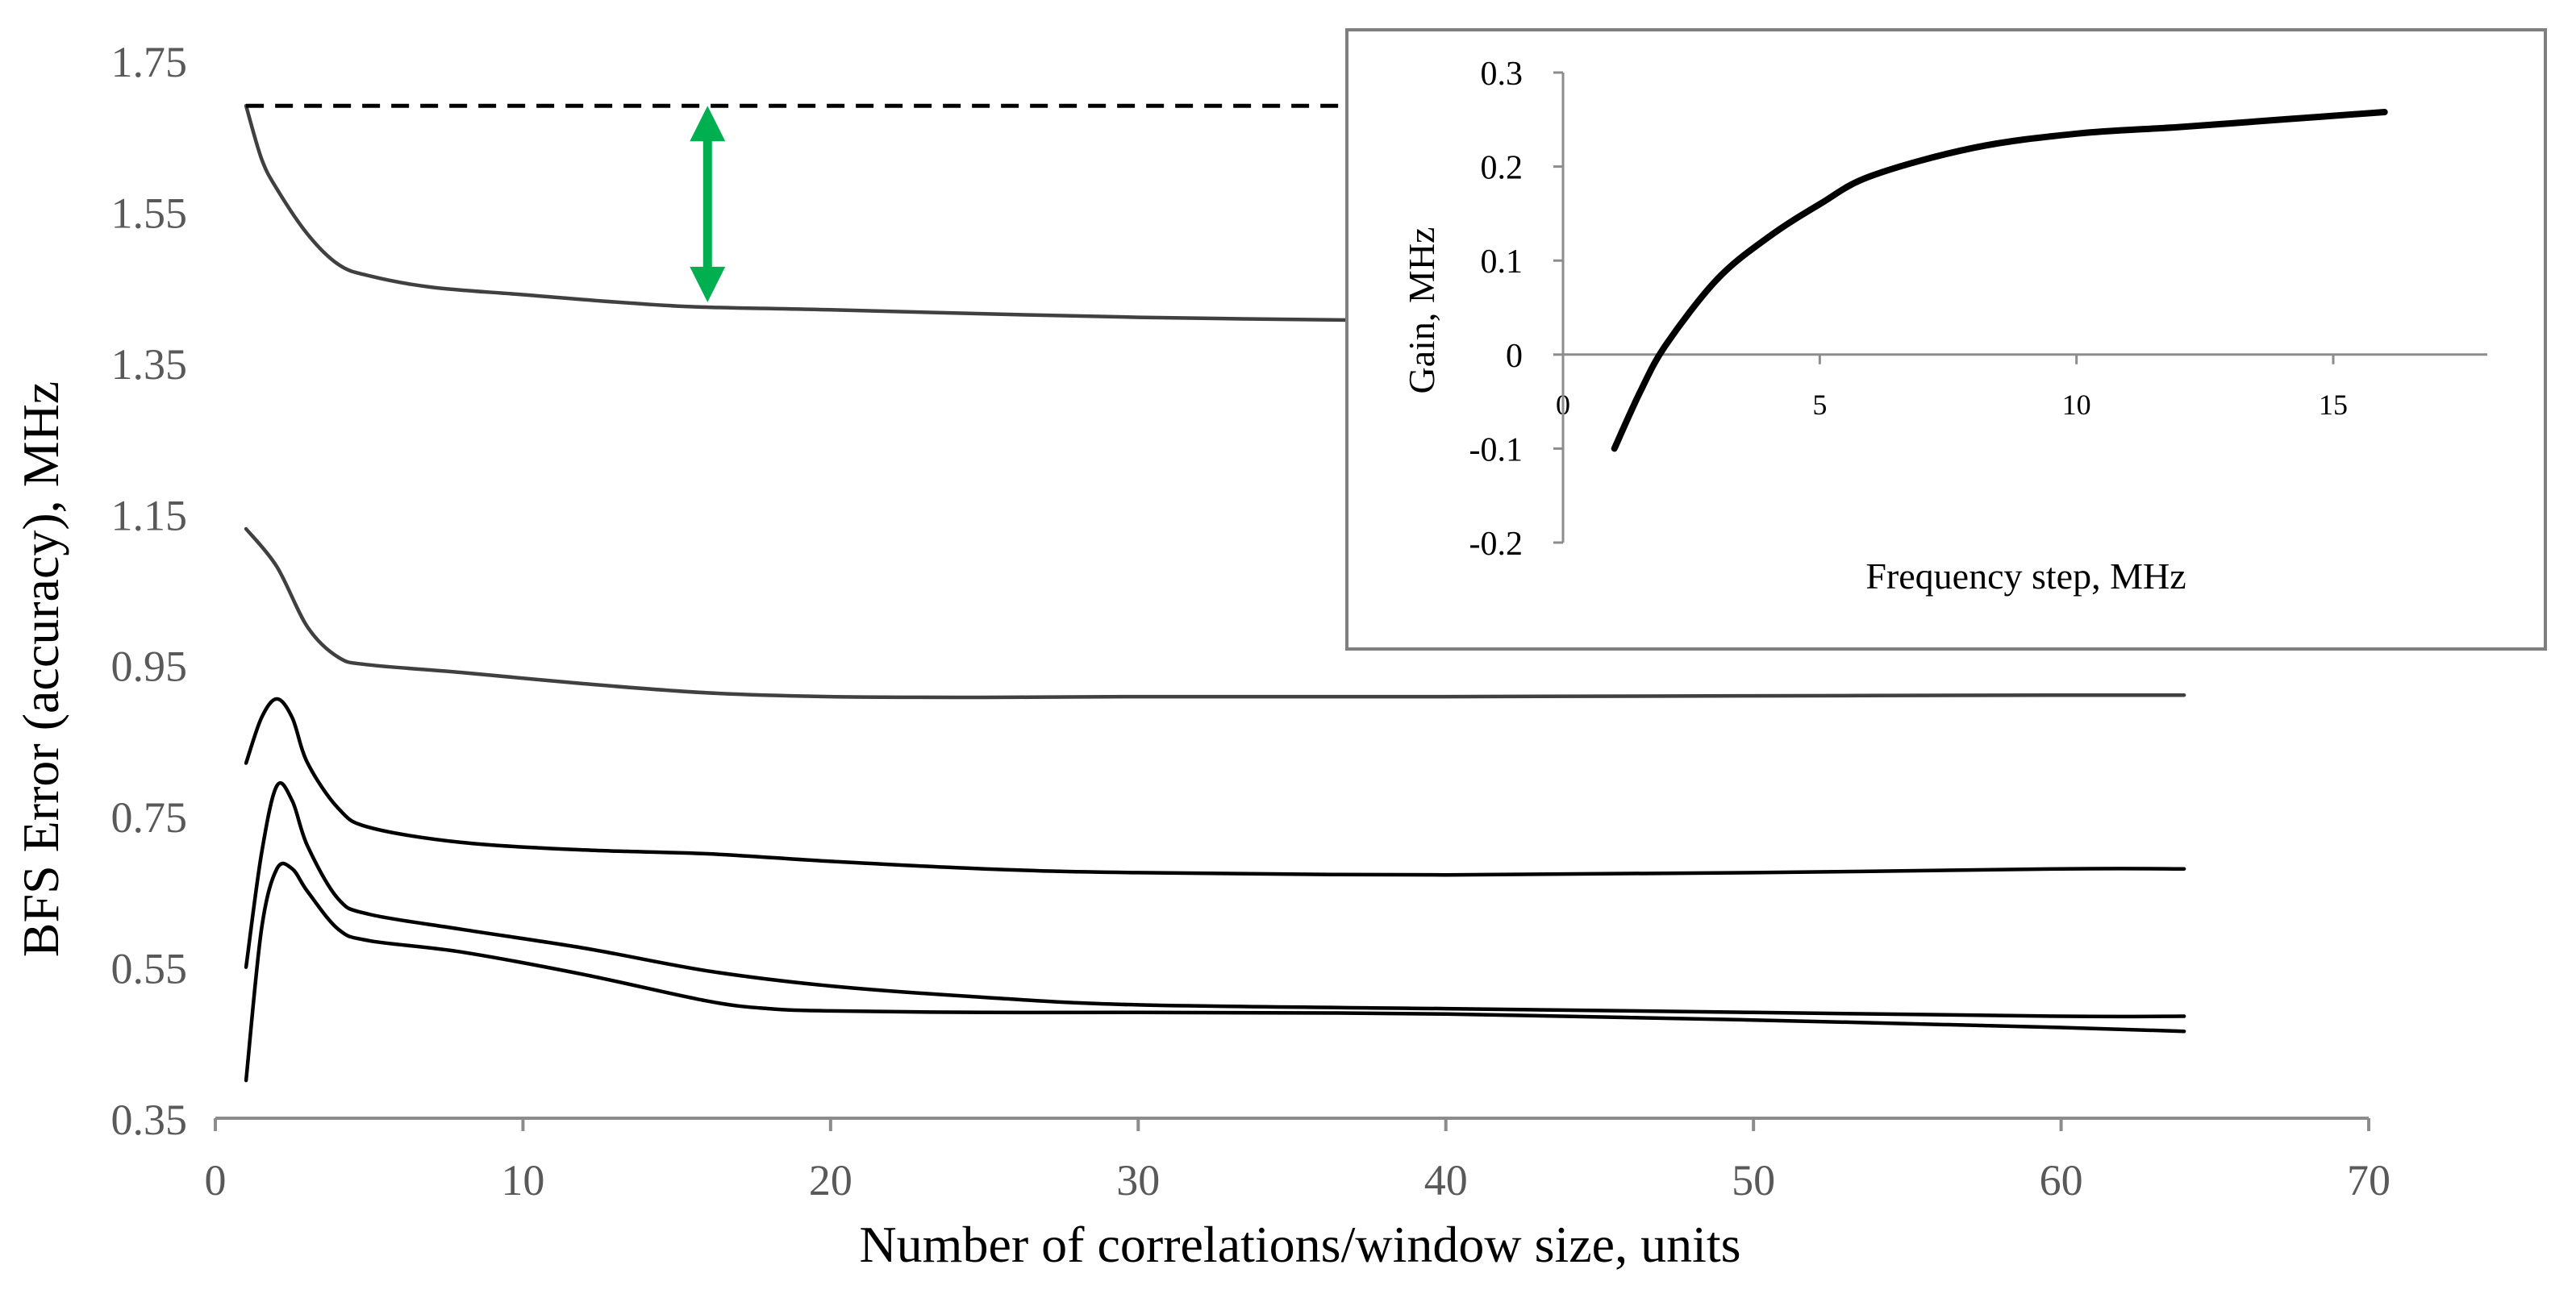 The height and width of the screenshot is (1298, 2576). What do you see at coordinates (1502, 262) in the screenshot?
I see `inset-y-tick-label: 0.1` at bounding box center [1502, 262].